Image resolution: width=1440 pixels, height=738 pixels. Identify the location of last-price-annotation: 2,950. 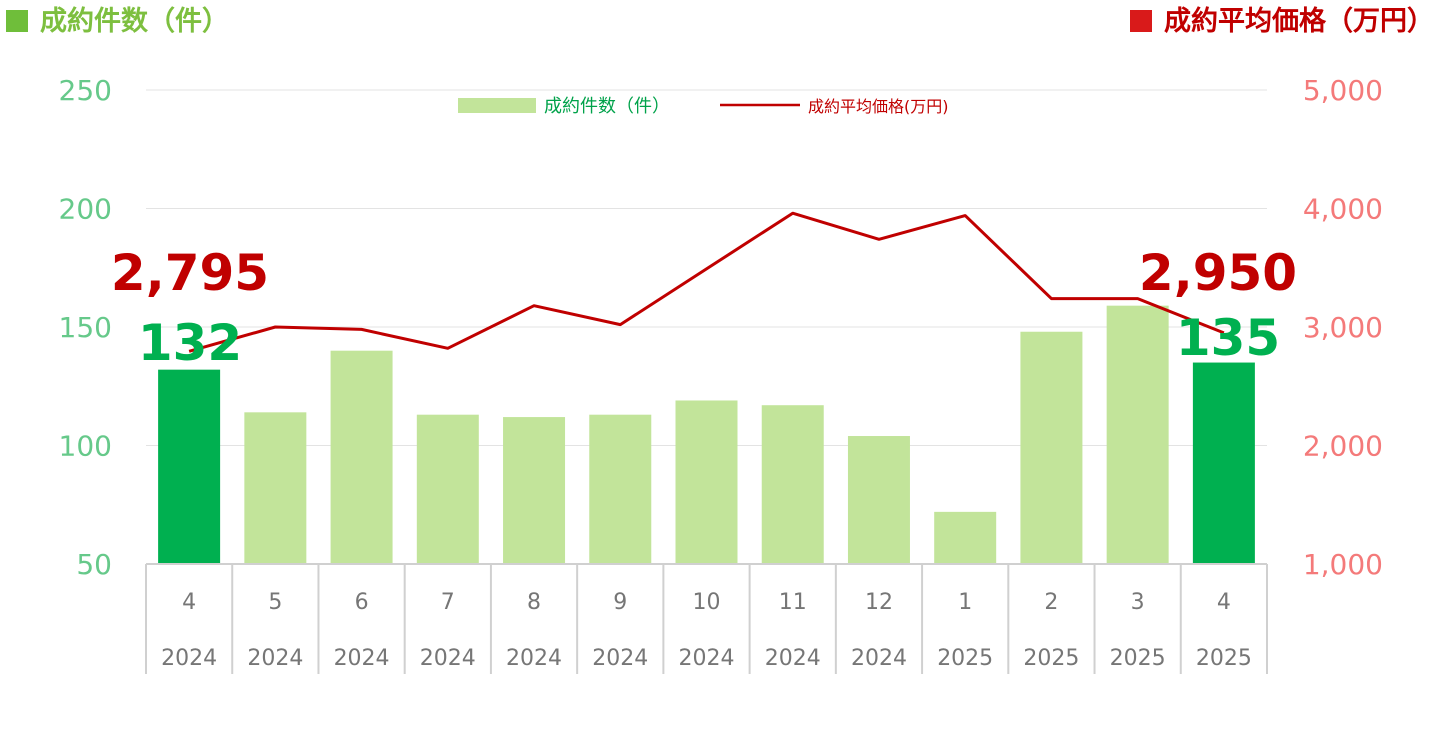
(1218, 273).